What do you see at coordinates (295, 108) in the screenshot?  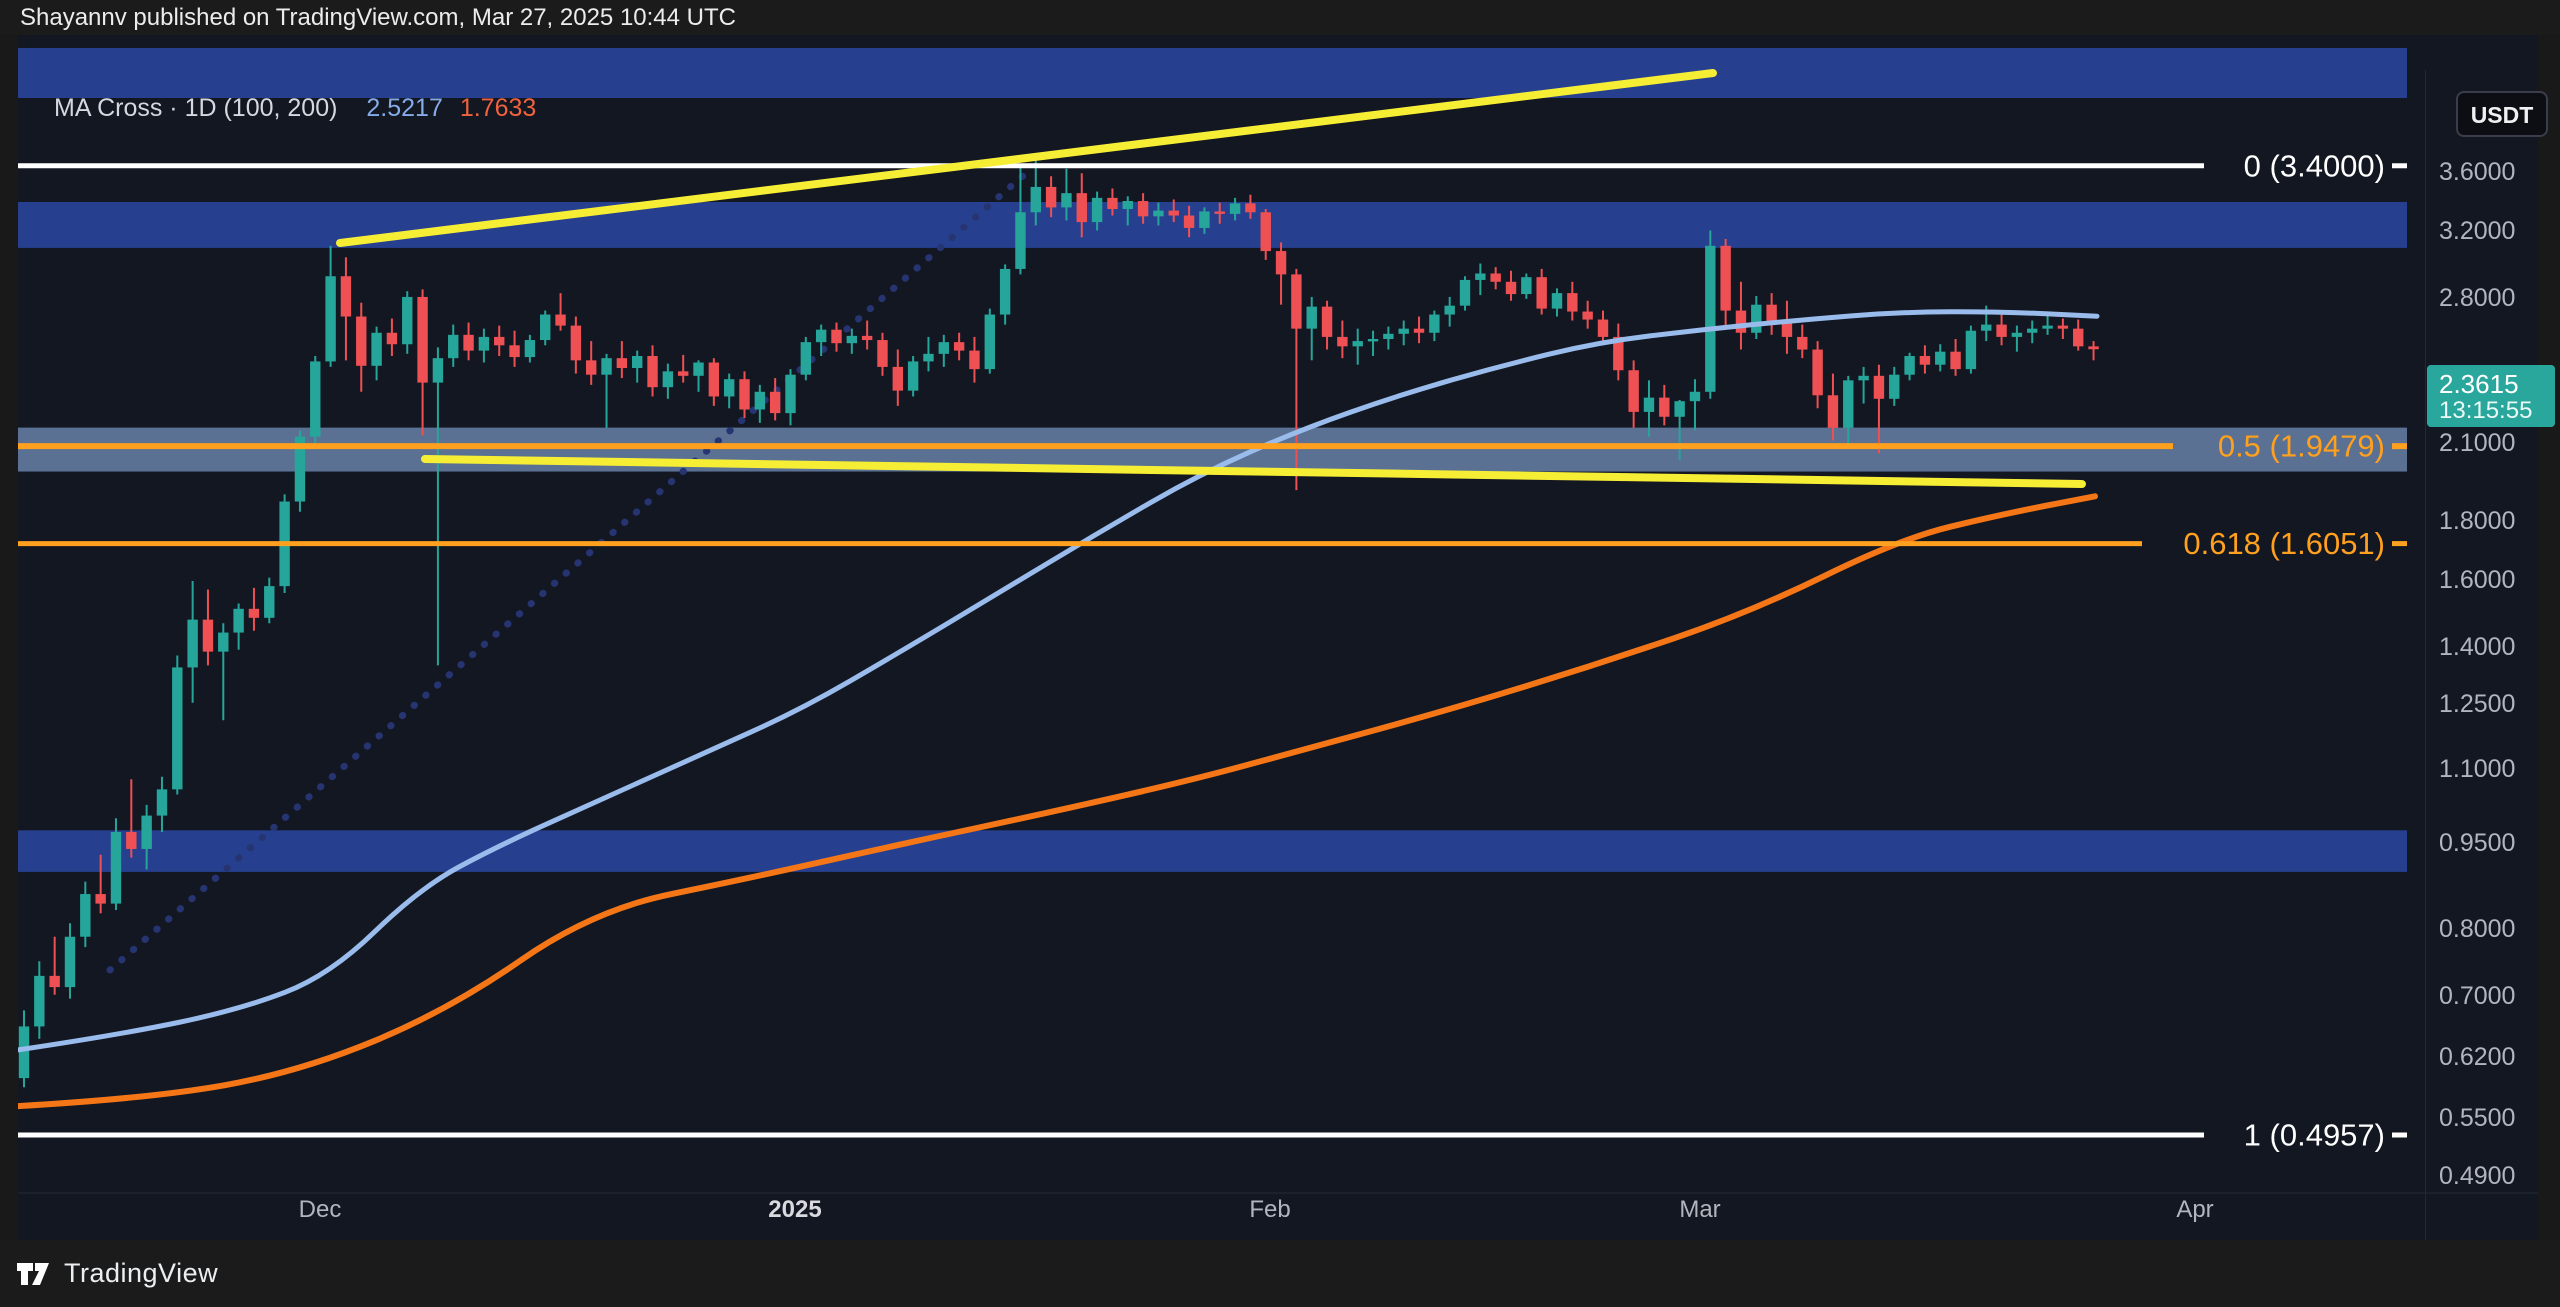 I see `indicator-legend: MA Cross · 1D (100, 200) 2.5217 1.7633` at bounding box center [295, 108].